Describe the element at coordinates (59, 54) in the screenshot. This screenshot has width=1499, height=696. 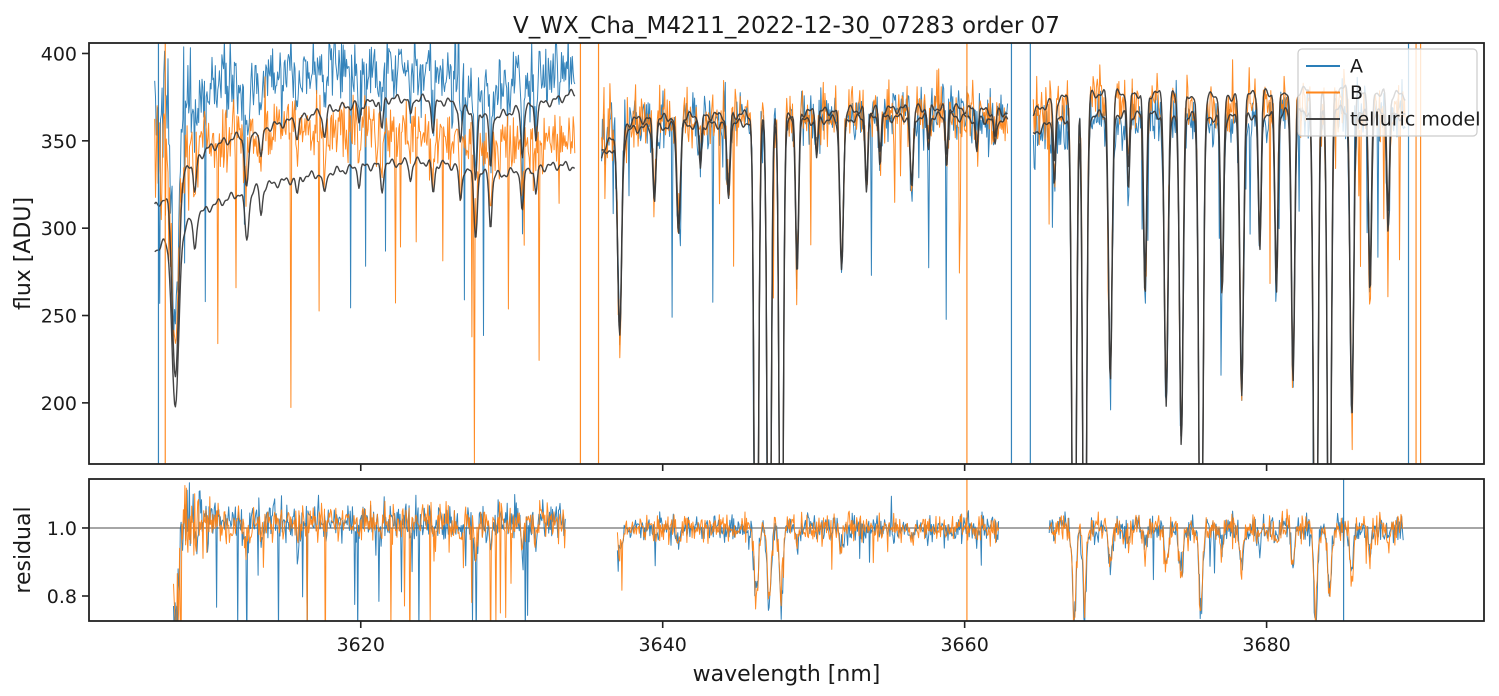
I see `y-tick-label: 400` at that location.